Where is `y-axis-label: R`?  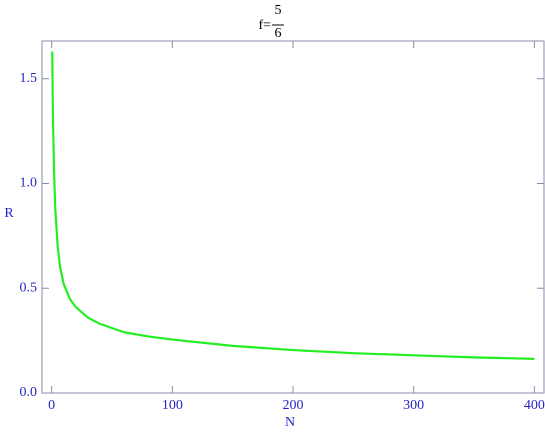
y-axis-label: R is located at coordinates (9, 213).